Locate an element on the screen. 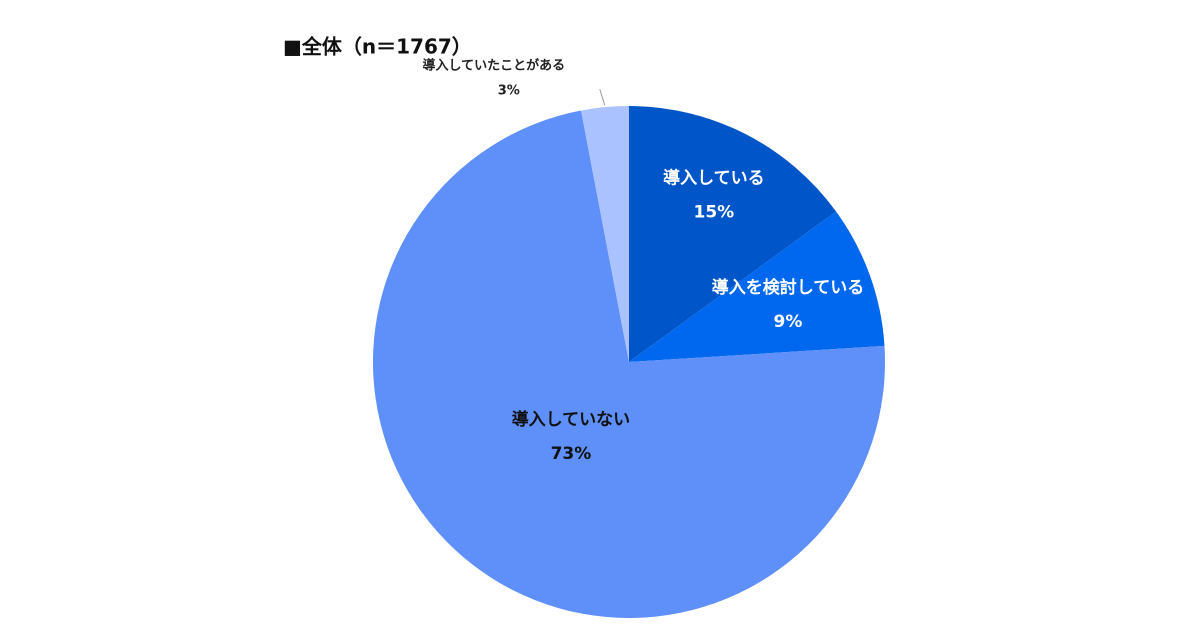 The width and height of the screenshot is (1200, 630). slice-label: 導入を検討している is located at coordinates (788, 287).